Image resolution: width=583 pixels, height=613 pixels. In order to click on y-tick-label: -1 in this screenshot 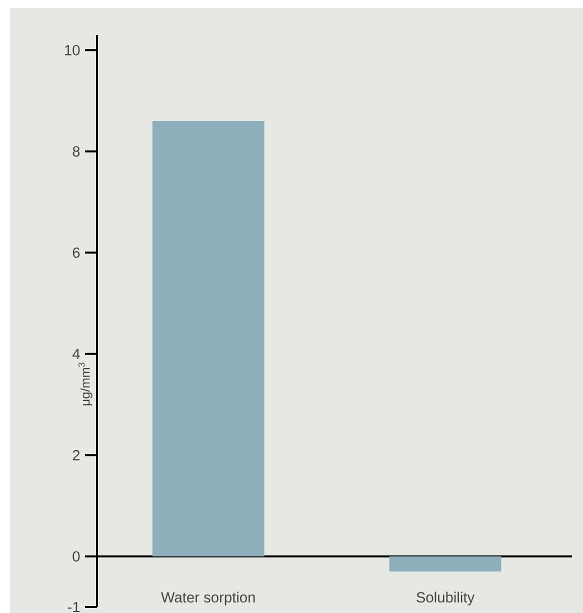, I will do `click(74, 607)`.